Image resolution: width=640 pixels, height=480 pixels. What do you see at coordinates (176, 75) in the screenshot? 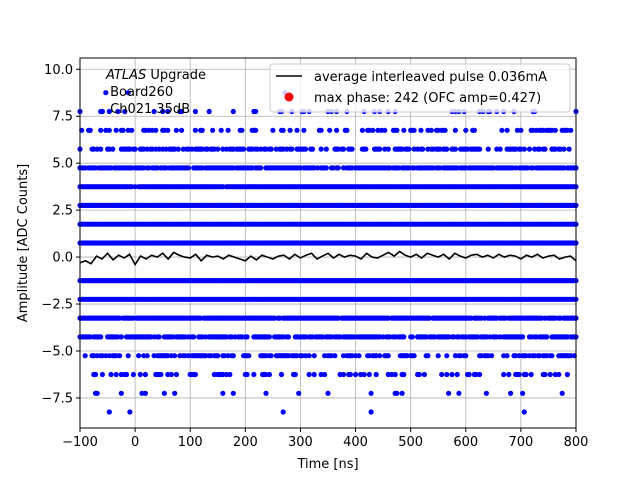
I see `annotation-upgrade: Upgrade` at bounding box center [176, 75].